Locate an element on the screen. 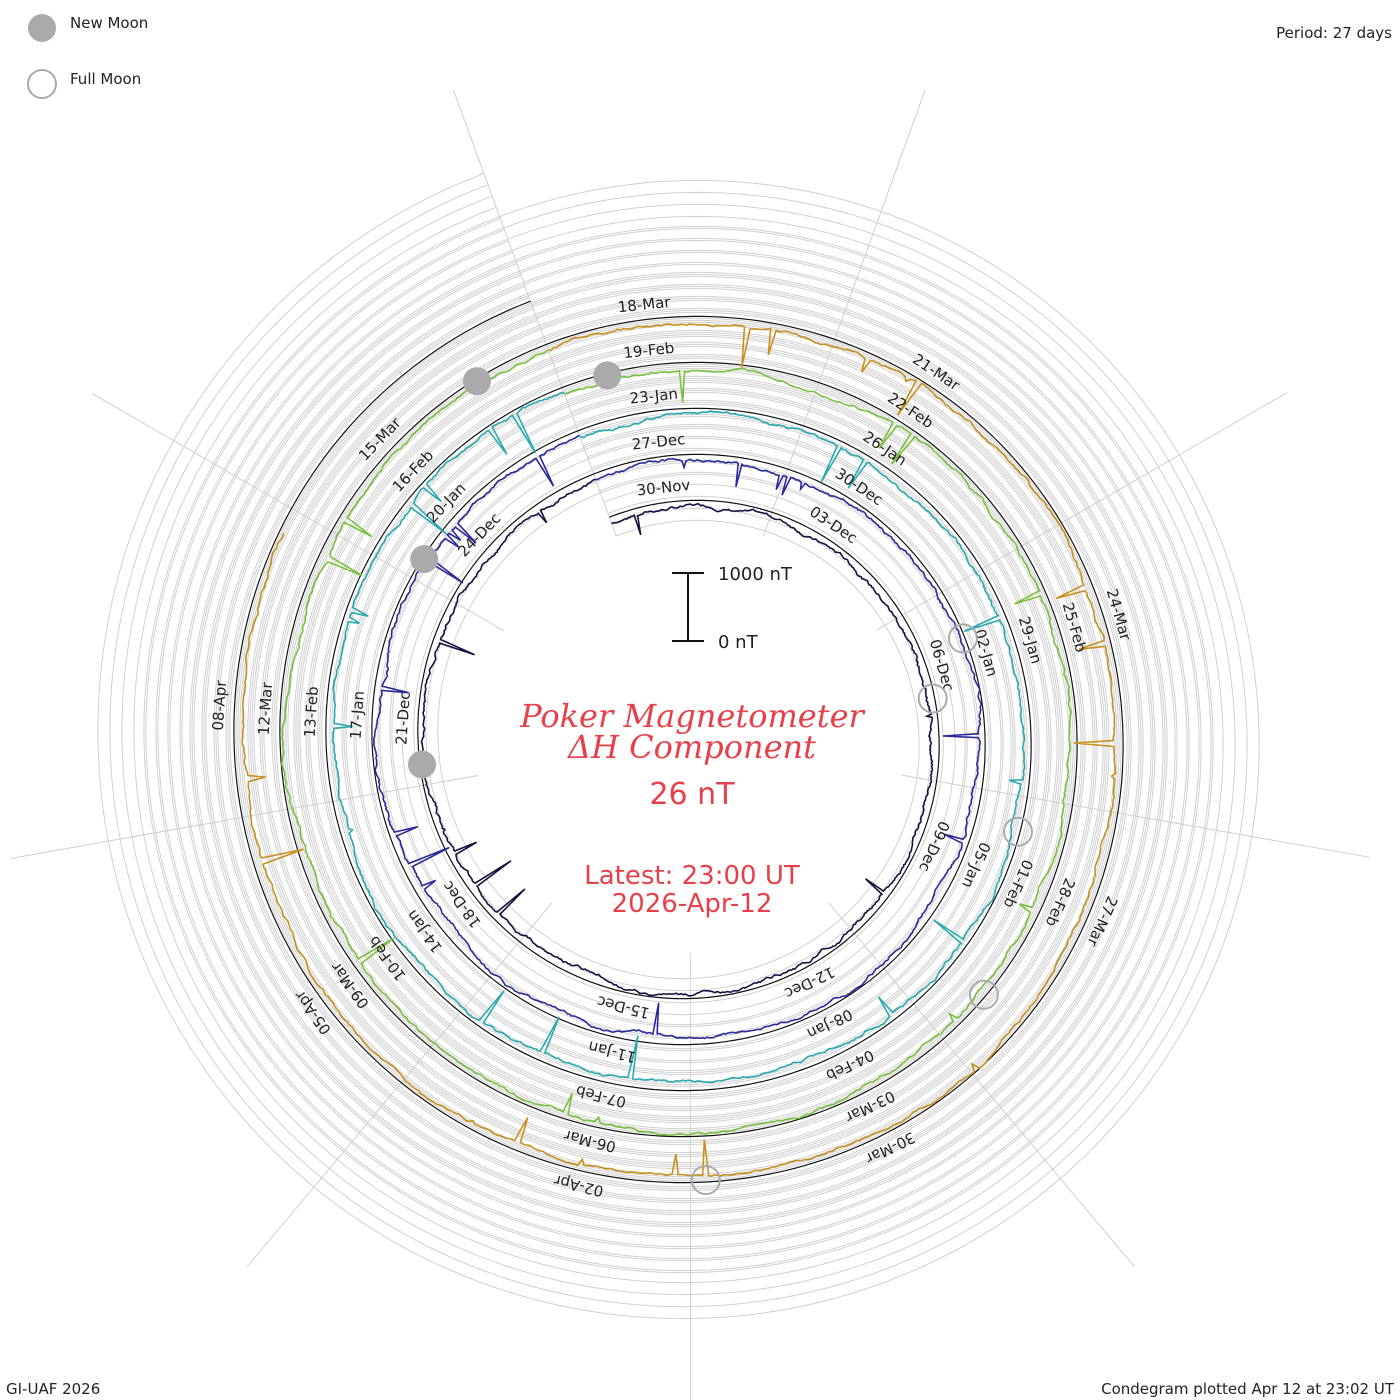 The width and height of the screenshot is (1400, 1400). date-label: 15-Dec is located at coordinates (623, 1007).